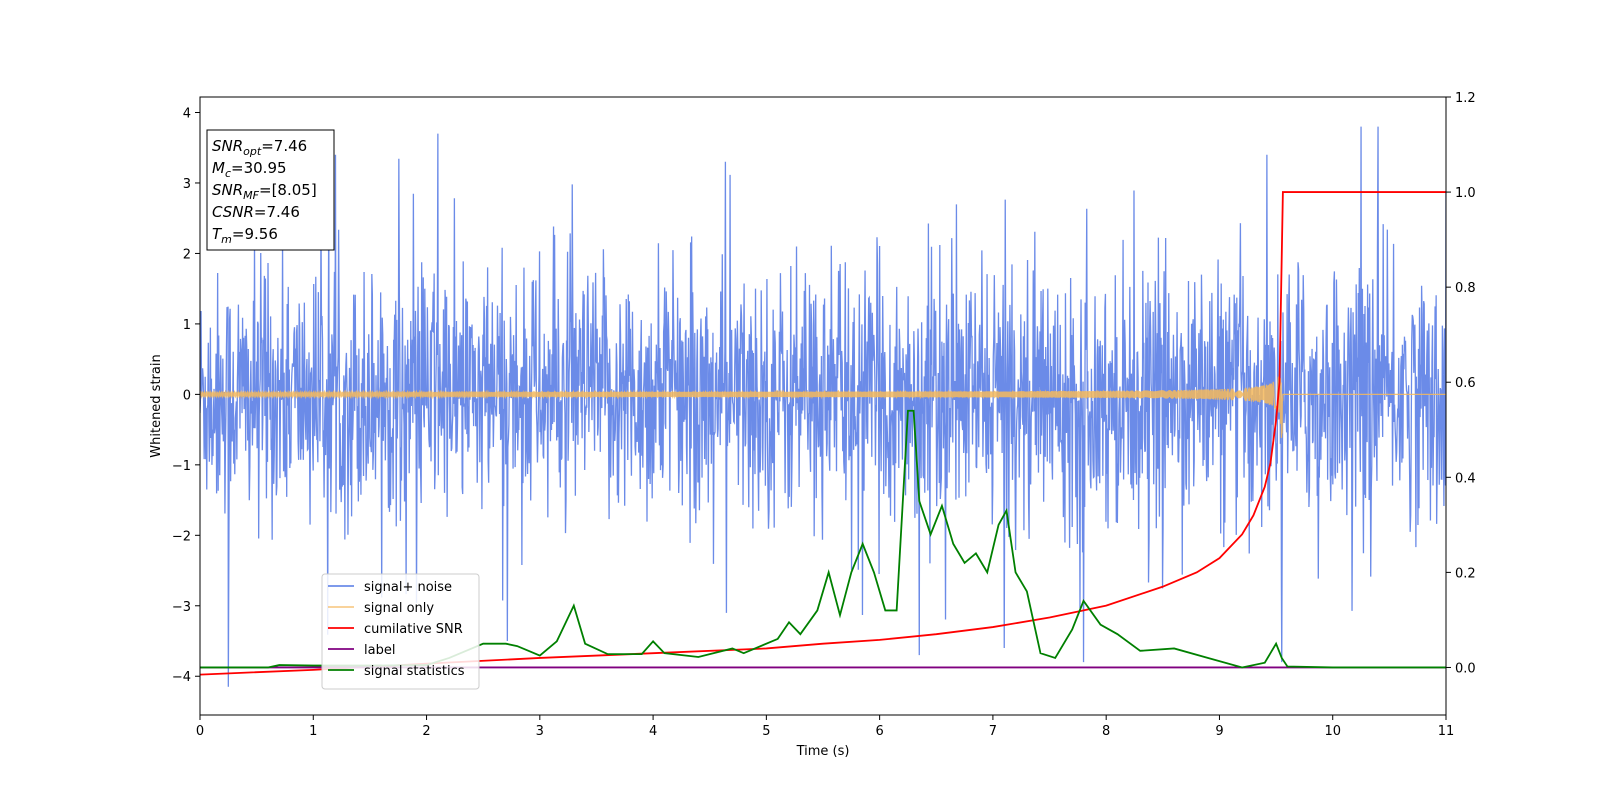  Describe the element at coordinates (1446, 731) in the screenshot. I see `x-tick-label: 11` at that location.